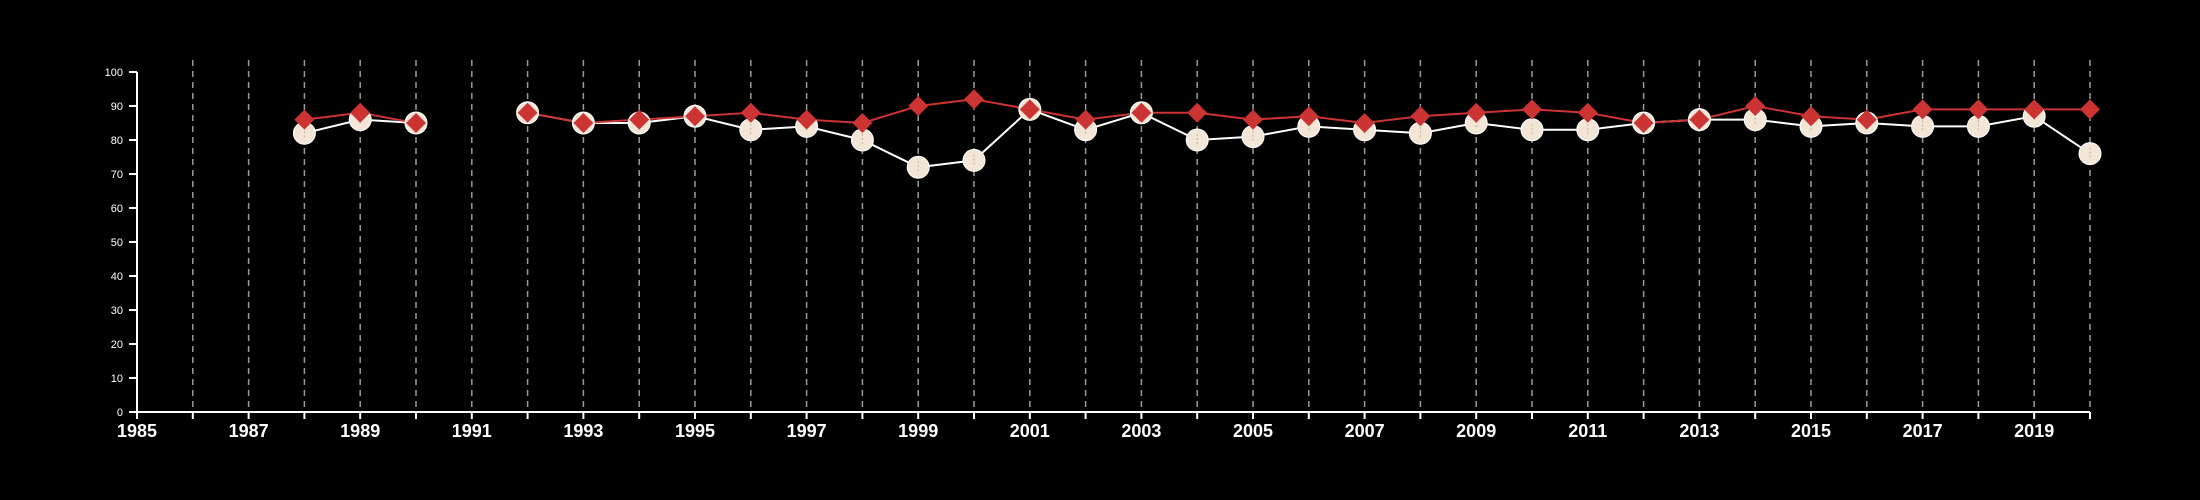 The height and width of the screenshot is (500, 2200). Describe the element at coordinates (117, 345) in the screenshot. I see `y-tick-label: 20` at that location.